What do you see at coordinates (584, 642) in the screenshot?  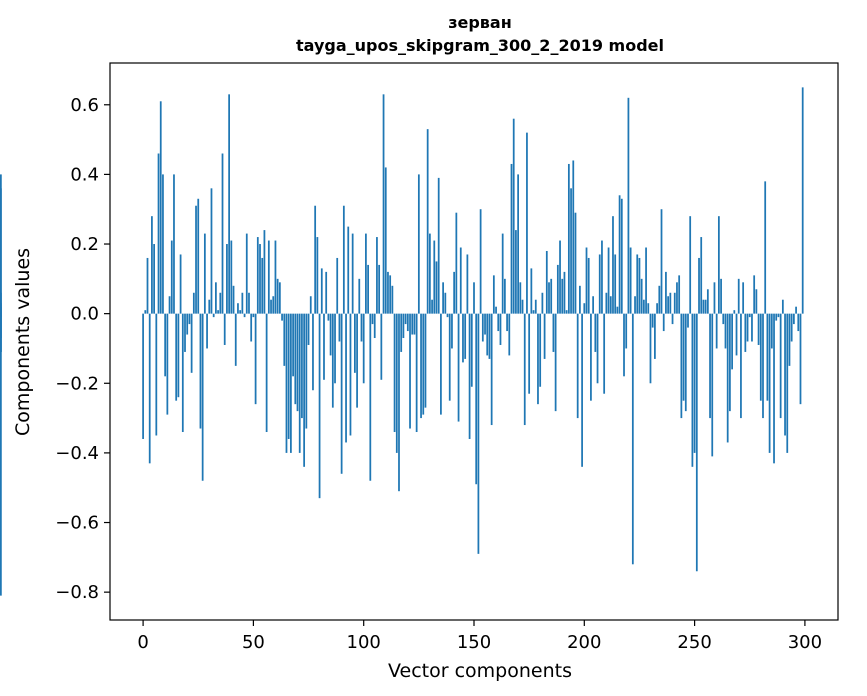 I see `x-tick-label: 200` at bounding box center [584, 642].